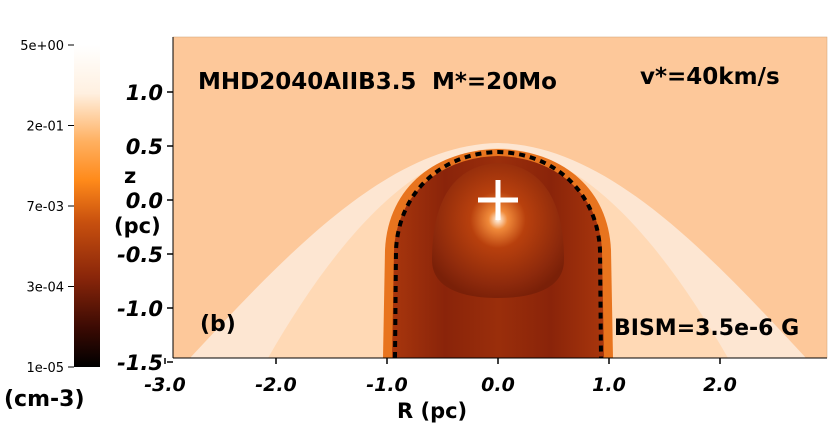 Image resolution: width=830 pixels, height=423 pixels. What do you see at coordinates (140, 363) in the screenshot?
I see `y-tick-label: -1.5` at bounding box center [140, 363].